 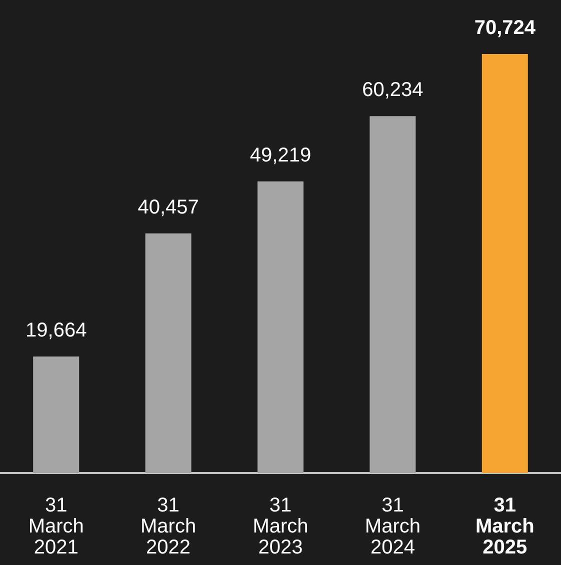 What do you see at coordinates (280, 526) in the screenshot?
I see `x-tick-label: 31 March 2023` at bounding box center [280, 526].